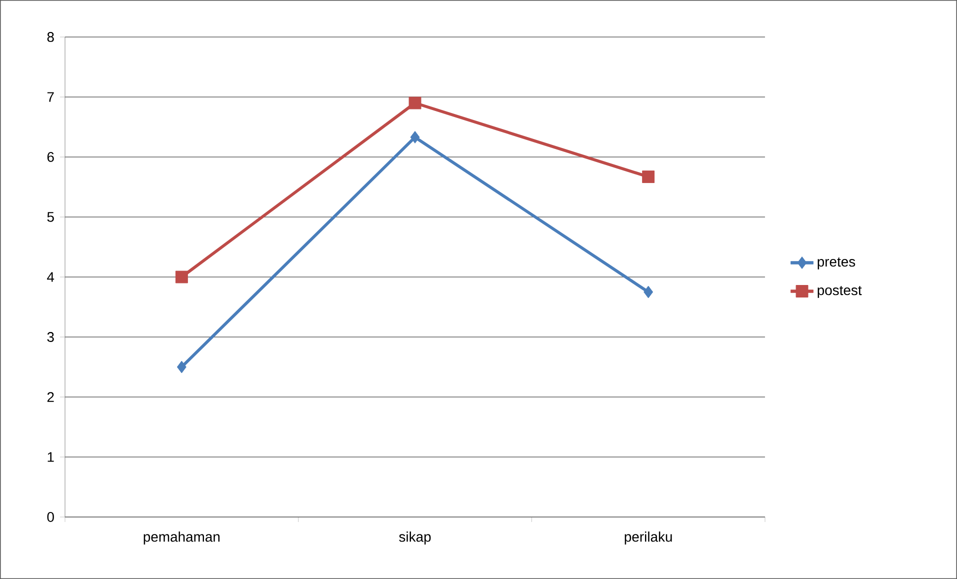  Describe the element at coordinates (51, 457) in the screenshot. I see `y-tick-label: 1` at that location.